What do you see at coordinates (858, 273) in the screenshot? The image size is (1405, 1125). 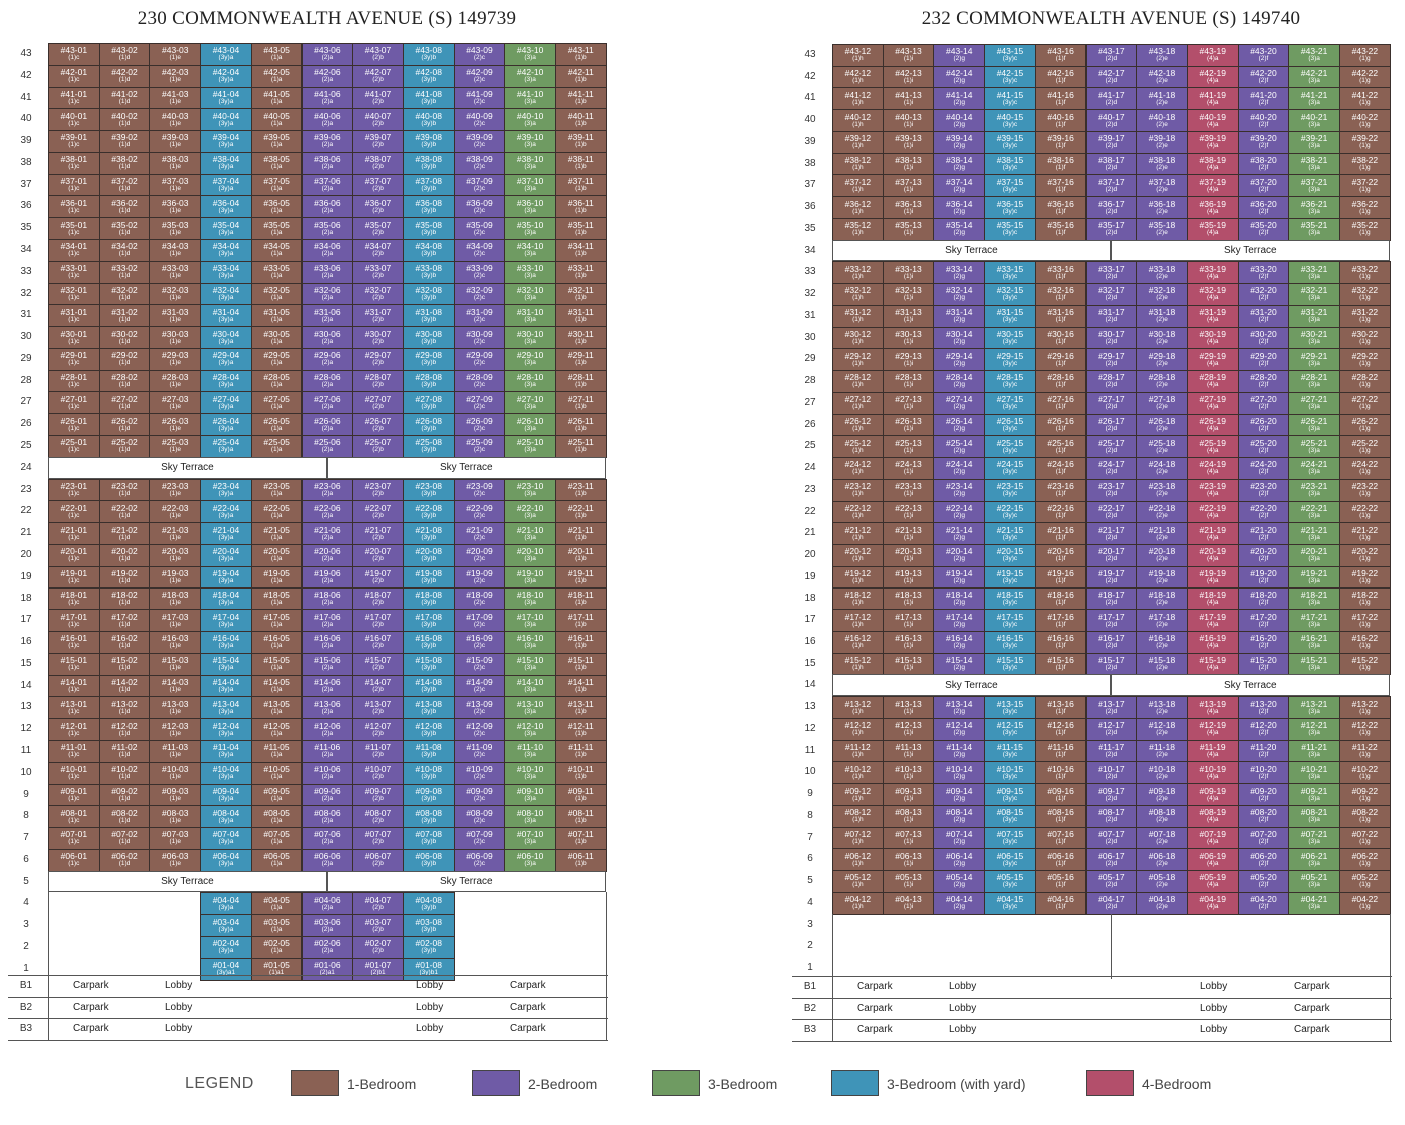 I see `unit-cell: #33-12 (1)h` at bounding box center [858, 273].